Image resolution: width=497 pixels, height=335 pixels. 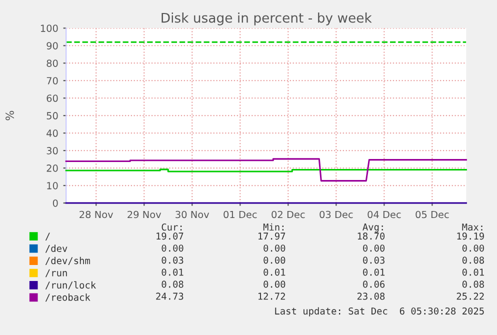 I want to click on y-tick-label: 30, so click(x=52, y=150).